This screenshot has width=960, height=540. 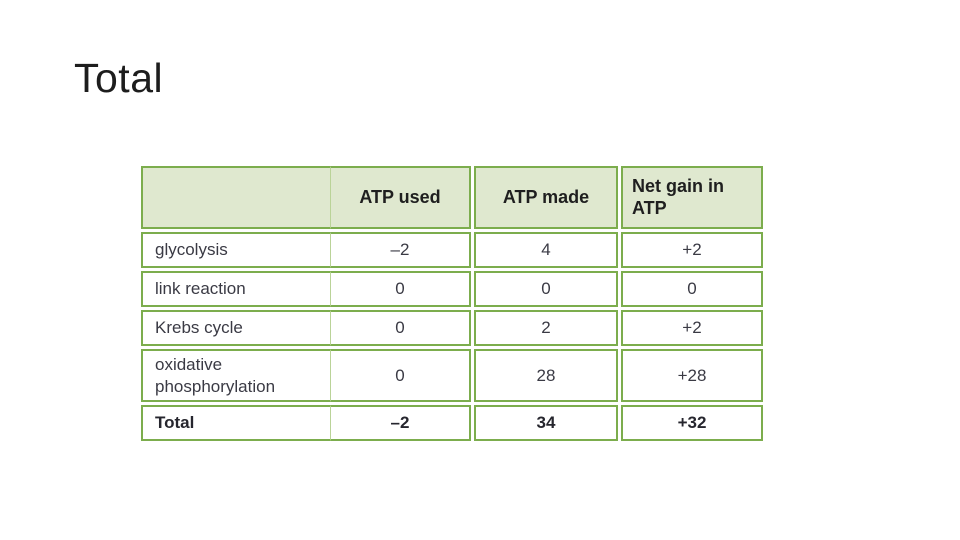 I want to click on row-label-cell: Total, so click(x=236, y=423).